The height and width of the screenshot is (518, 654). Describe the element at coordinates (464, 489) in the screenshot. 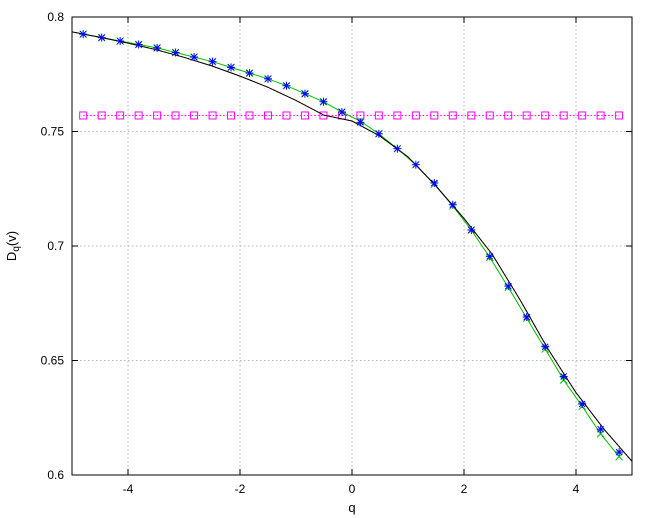

I see `x-tick-label: 2` at that location.